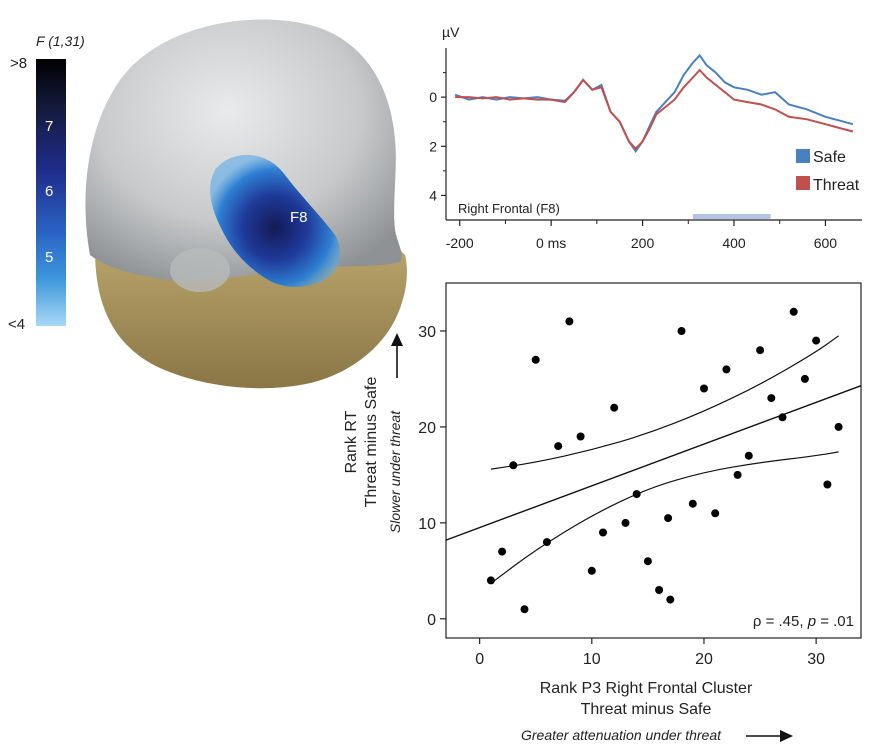 Image resolution: width=872 pixels, height=748 pixels. What do you see at coordinates (275, 220) in the screenshot?
I see `activation-blob` at bounding box center [275, 220].